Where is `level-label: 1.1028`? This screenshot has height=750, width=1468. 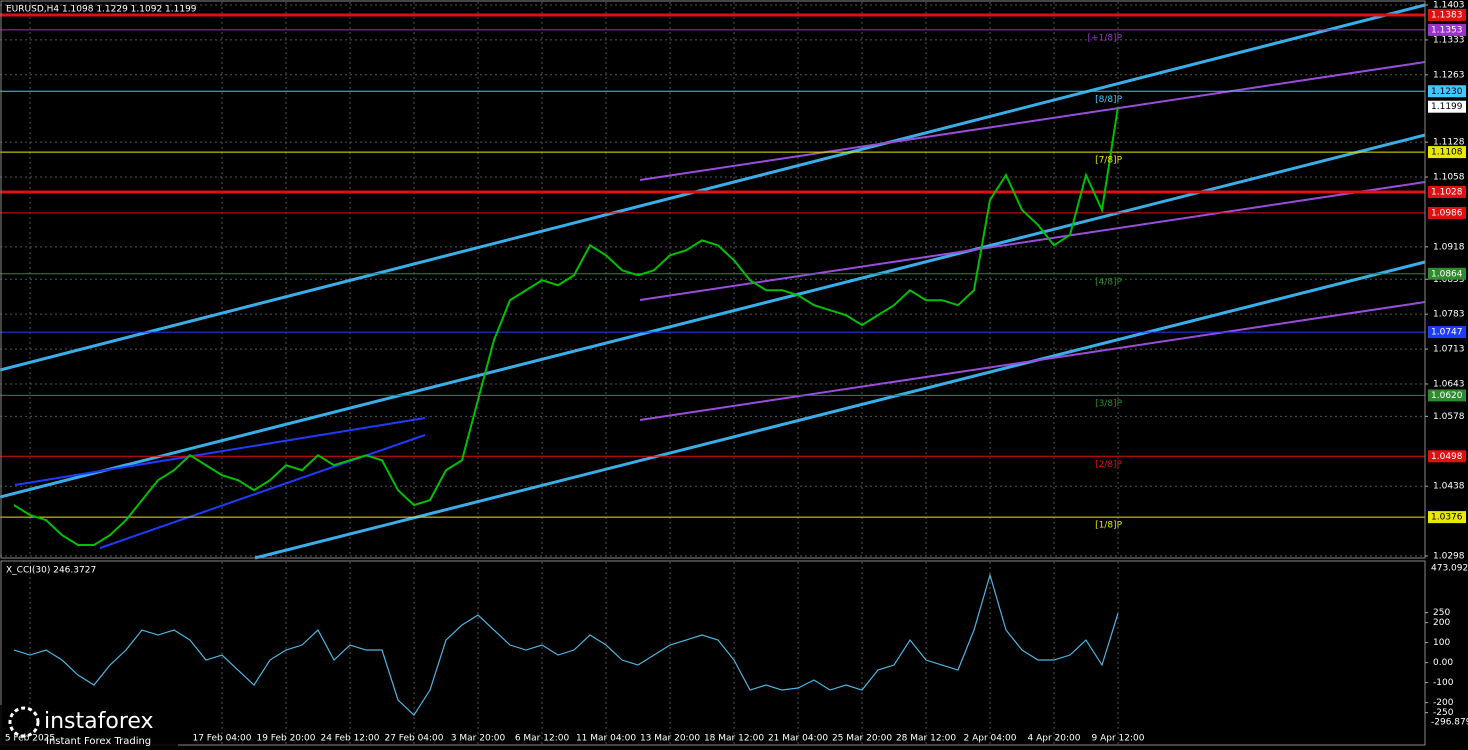 level-label: 1.1028 is located at coordinates (1447, 192).